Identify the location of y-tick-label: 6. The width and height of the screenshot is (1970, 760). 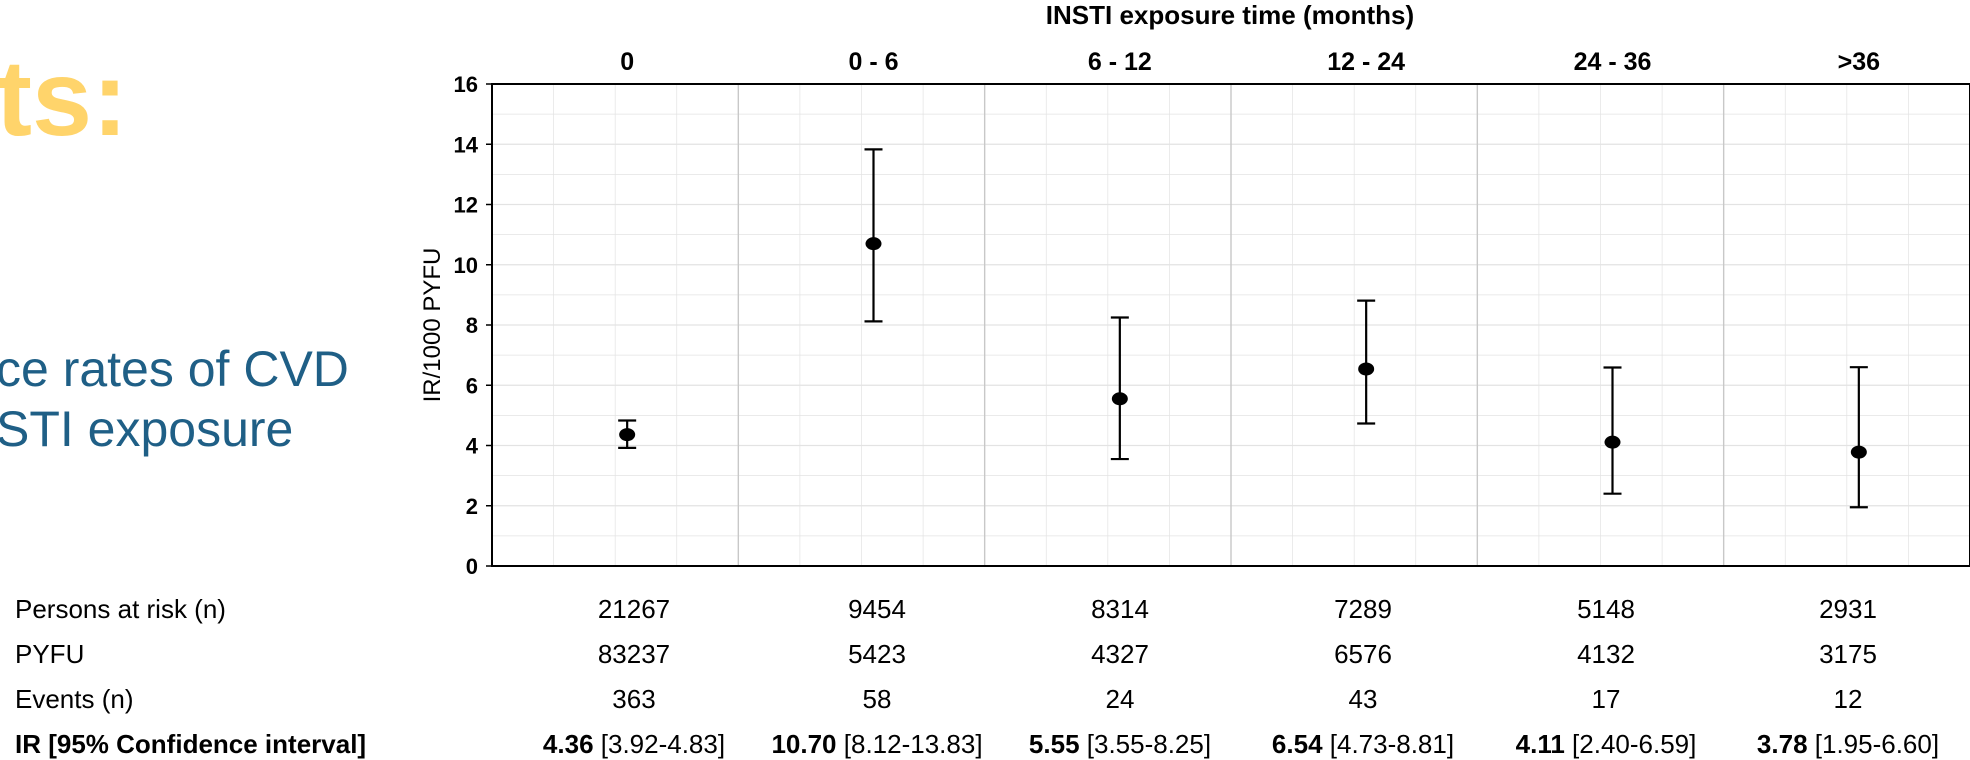
(472, 385).